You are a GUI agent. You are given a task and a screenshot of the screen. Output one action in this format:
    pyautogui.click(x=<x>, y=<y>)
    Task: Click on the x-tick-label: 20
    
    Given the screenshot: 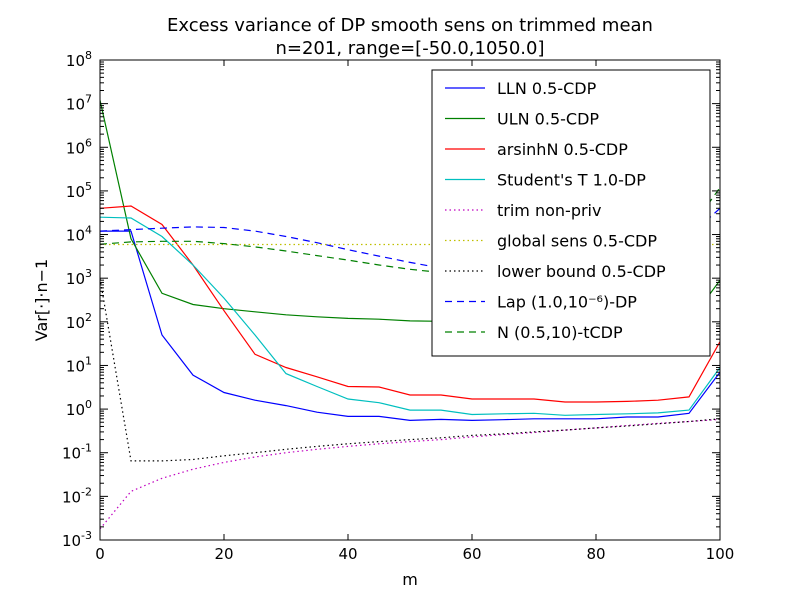 What is the action you would take?
    pyautogui.click(x=223, y=554)
    